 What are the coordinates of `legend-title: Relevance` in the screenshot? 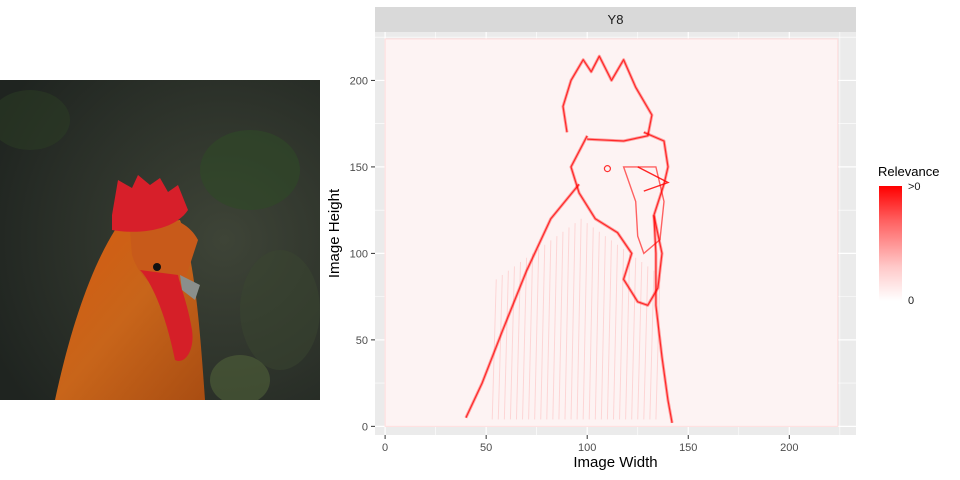 It's located at (909, 171).